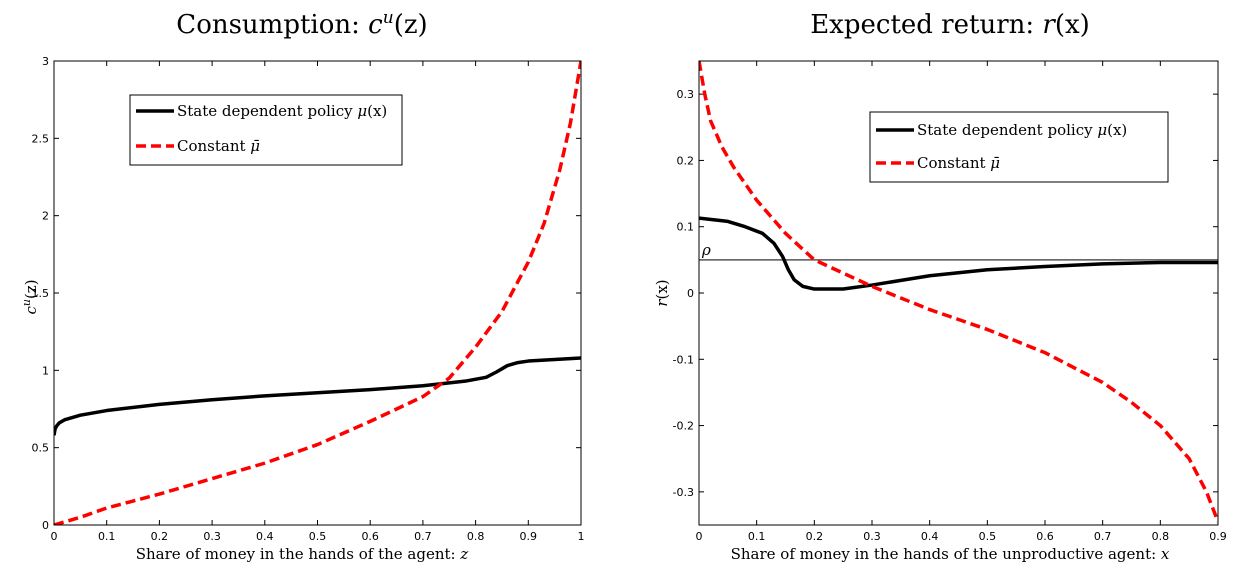 The width and height of the screenshot is (1238, 563). I want to click on y-tick-labels: 0 0.5 1 1.5 2 2.5 3, so click(41, 293).